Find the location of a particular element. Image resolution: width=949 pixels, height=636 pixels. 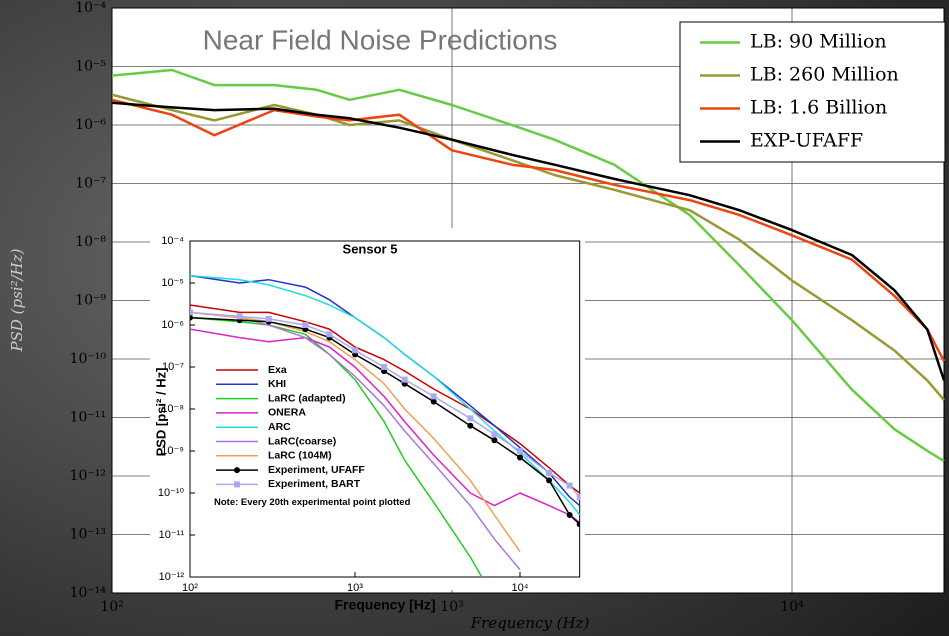

legend-box is located at coordinates (812, 92).